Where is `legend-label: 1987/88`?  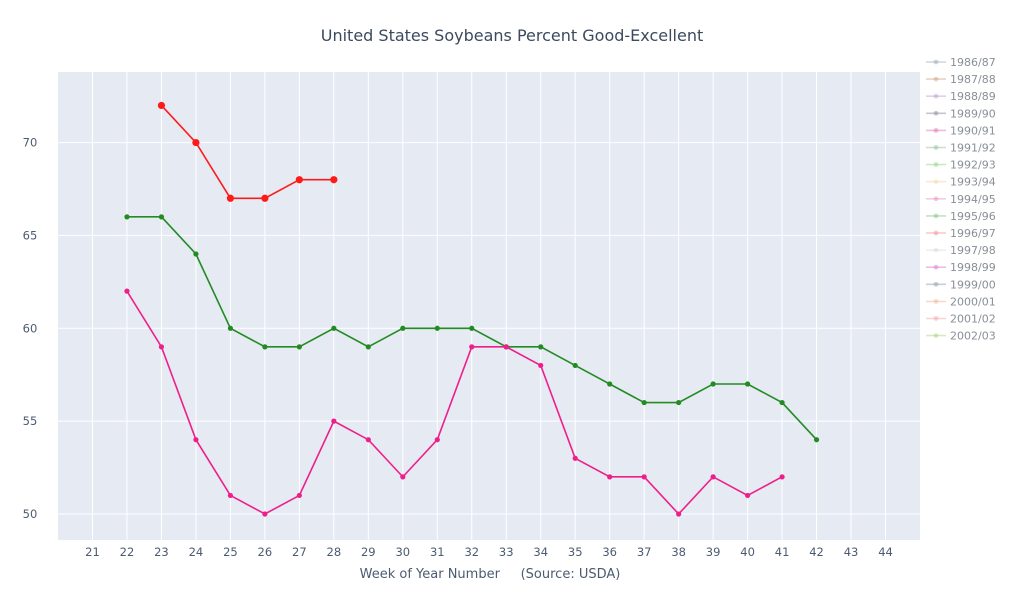 legend-label: 1987/88 is located at coordinates (973, 79).